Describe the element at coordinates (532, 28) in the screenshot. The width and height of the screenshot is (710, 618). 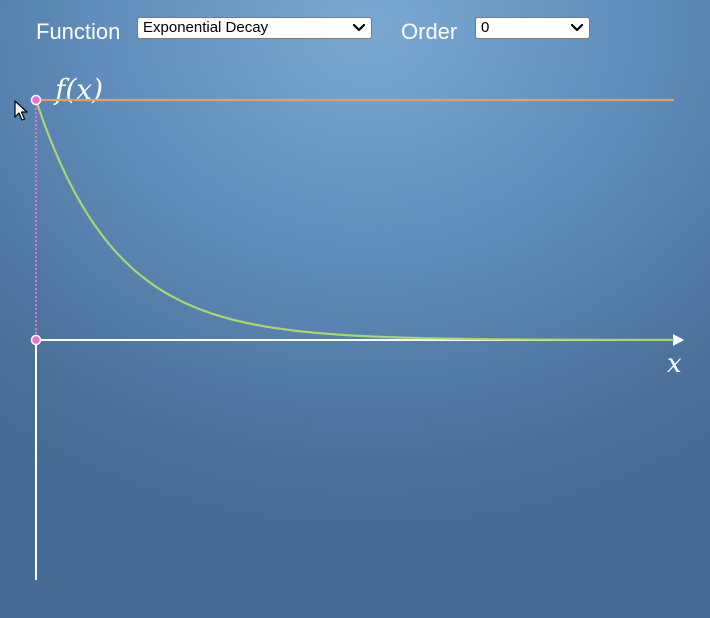
I see `order-select: 0` at that location.